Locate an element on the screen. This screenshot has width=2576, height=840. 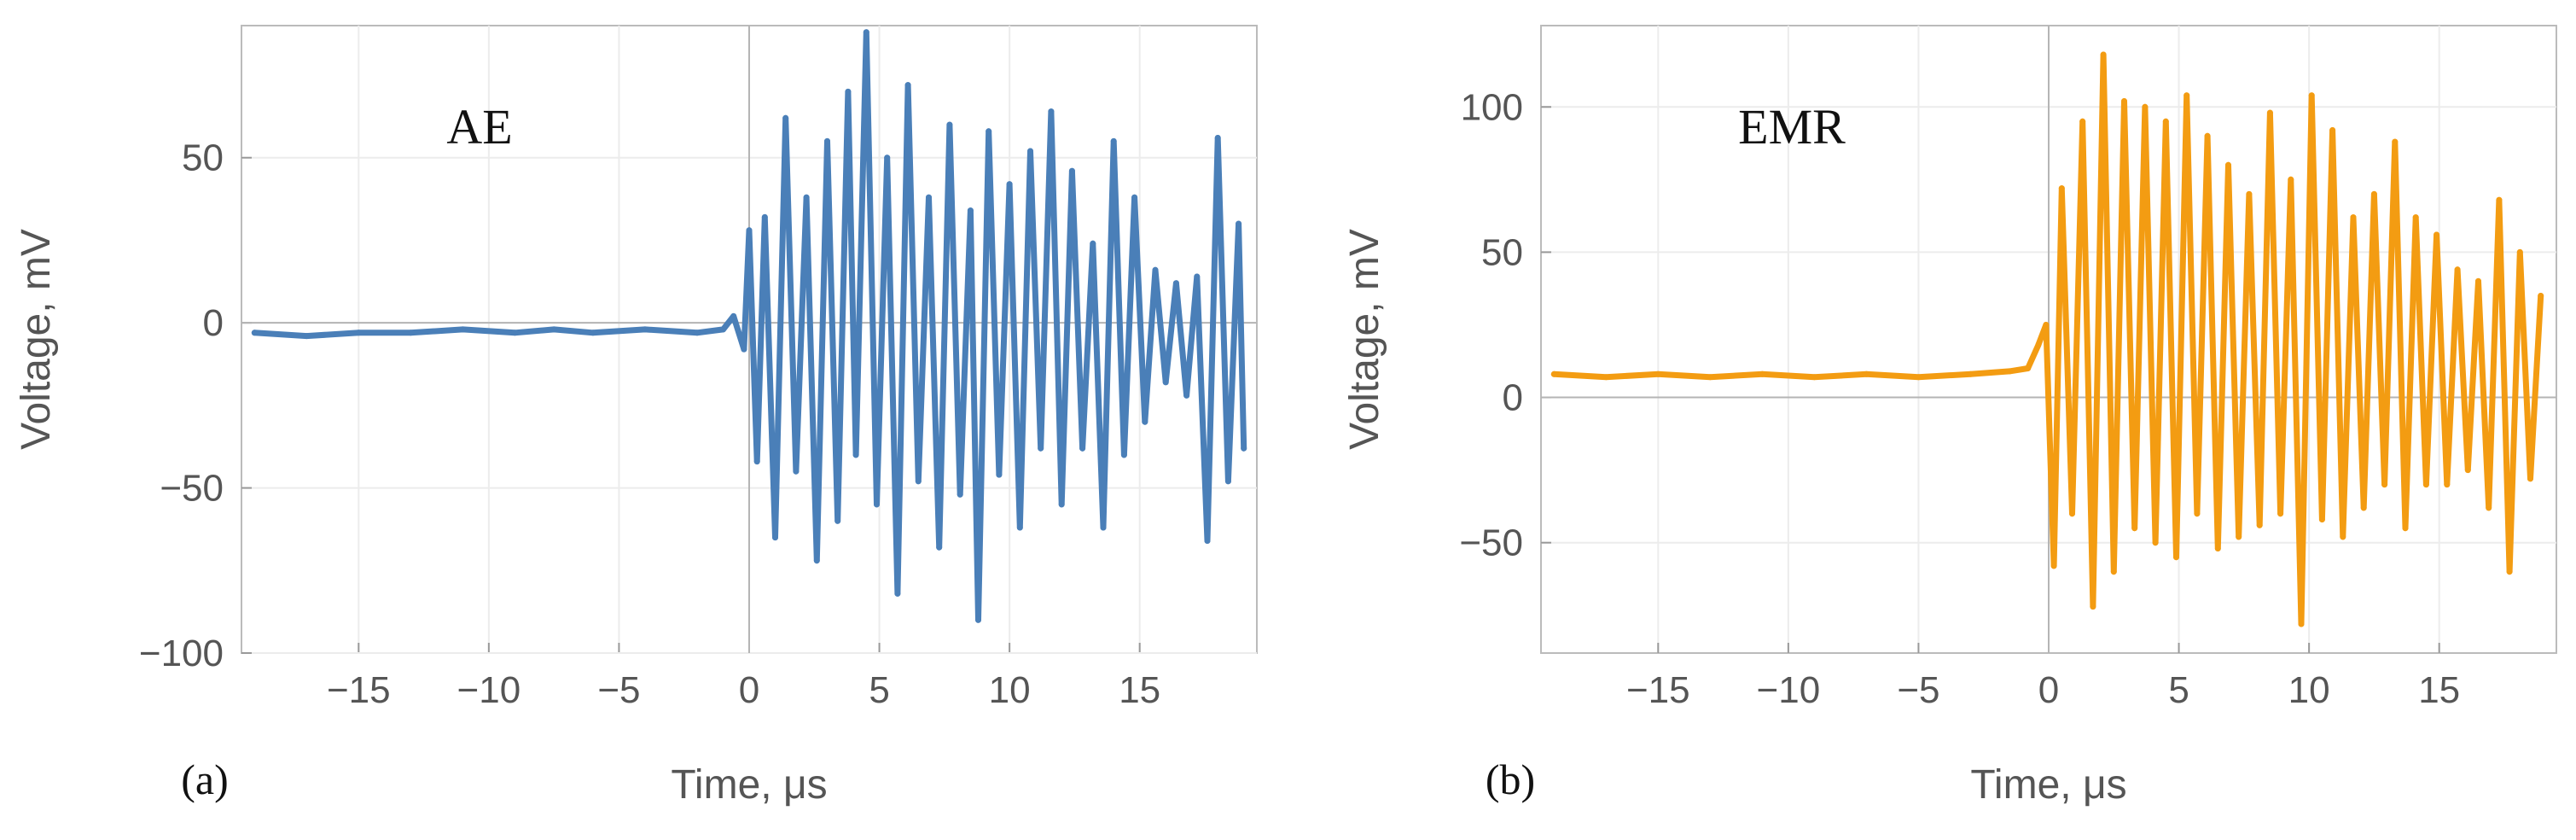
emr-x-axis-title: Time, μs is located at coordinates (2048, 785).